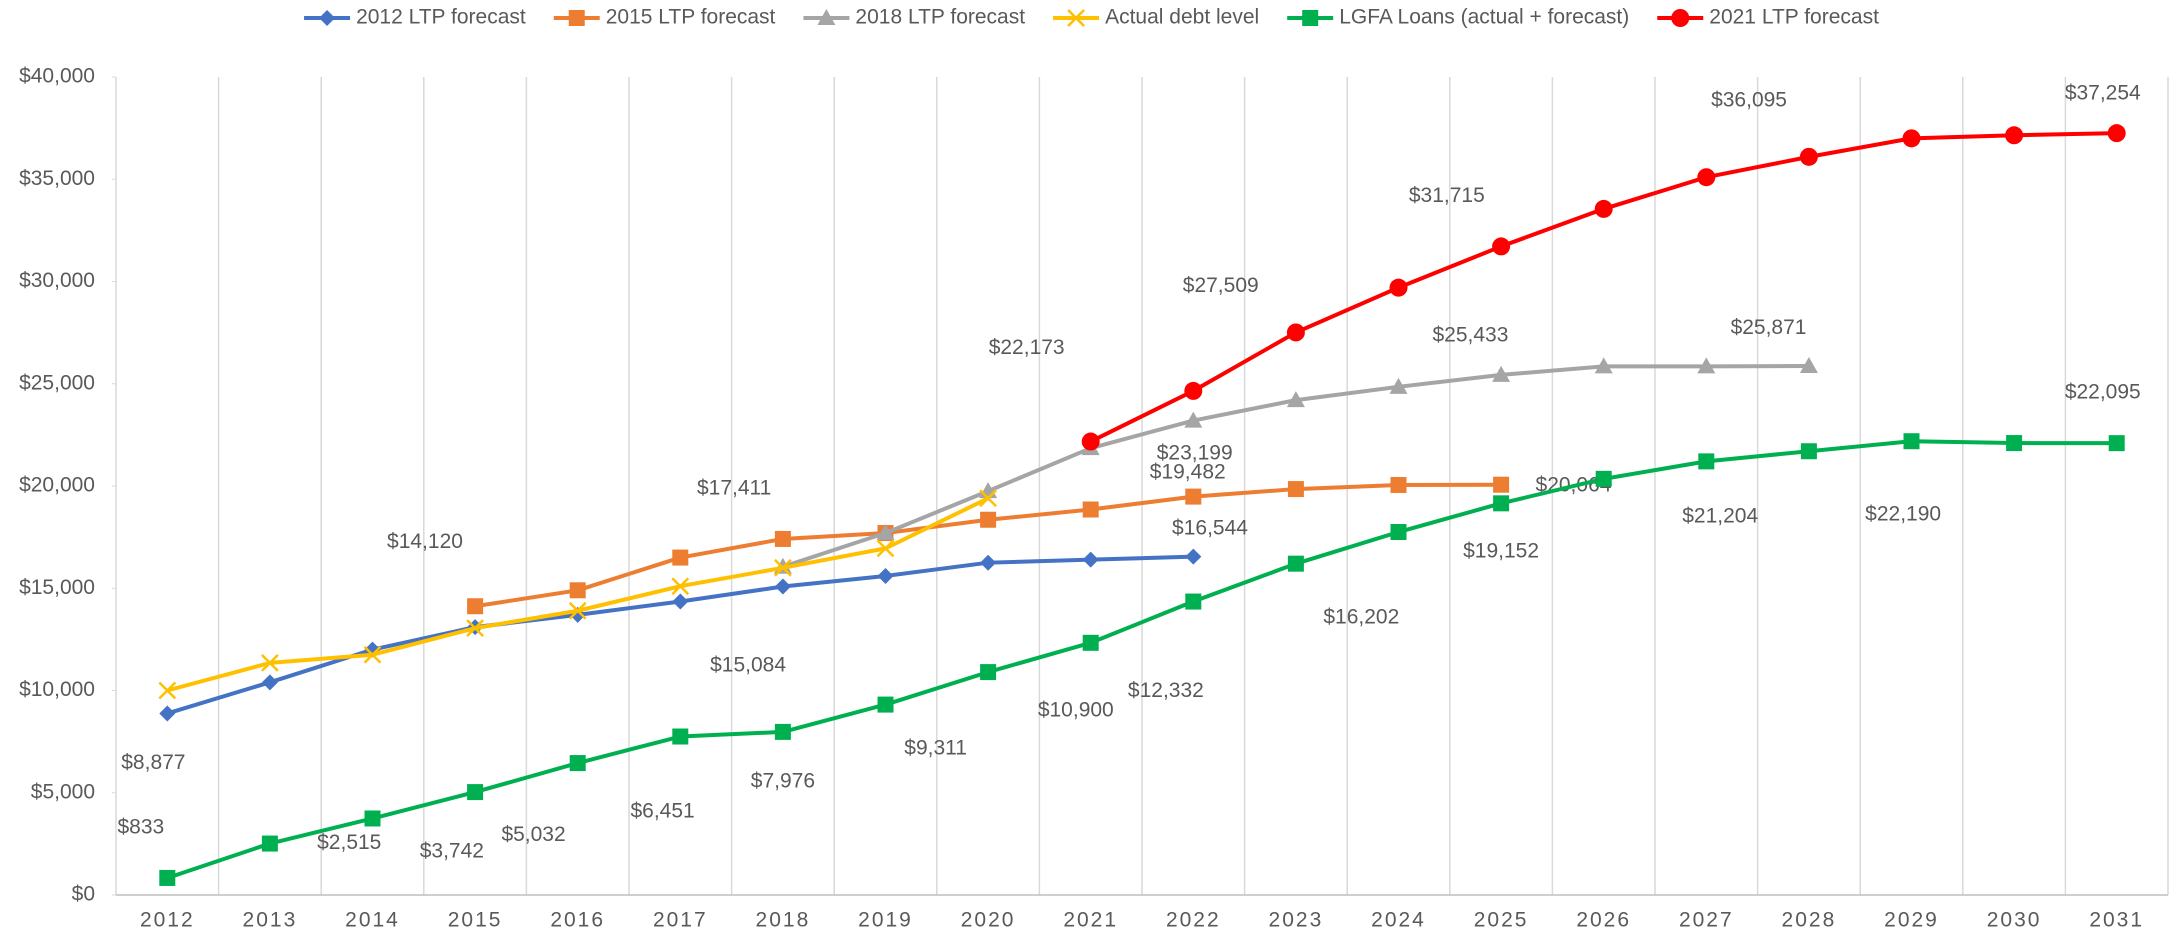 This screenshot has height=934, width=2183. What do you see at coordinates (1195, 453) in the screenshot?
I see `data-label: $23,199` at bounding box center [1195, 453].